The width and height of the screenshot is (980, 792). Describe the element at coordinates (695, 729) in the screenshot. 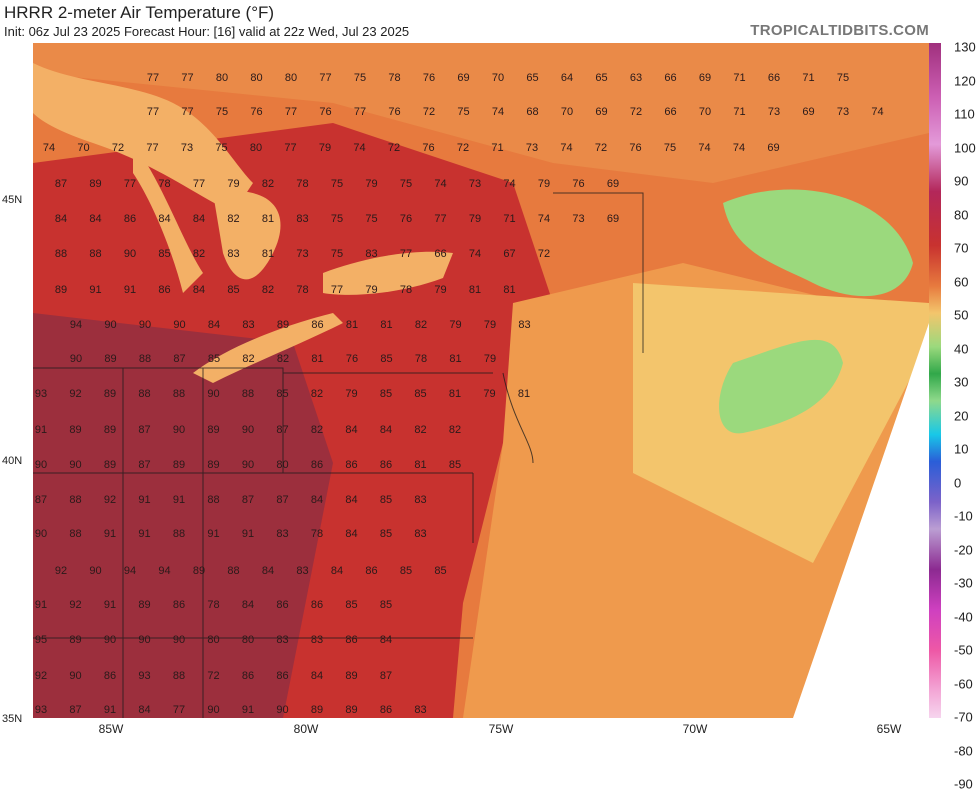

I see `lon-label-70w: 70W` at that location.